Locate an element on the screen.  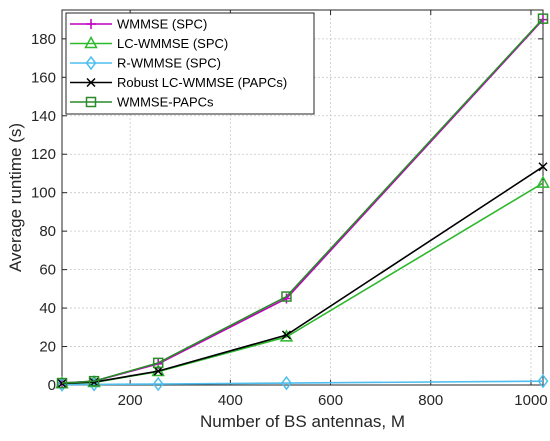
x-tick-label: 1000 is located at coordinates (530, 400).